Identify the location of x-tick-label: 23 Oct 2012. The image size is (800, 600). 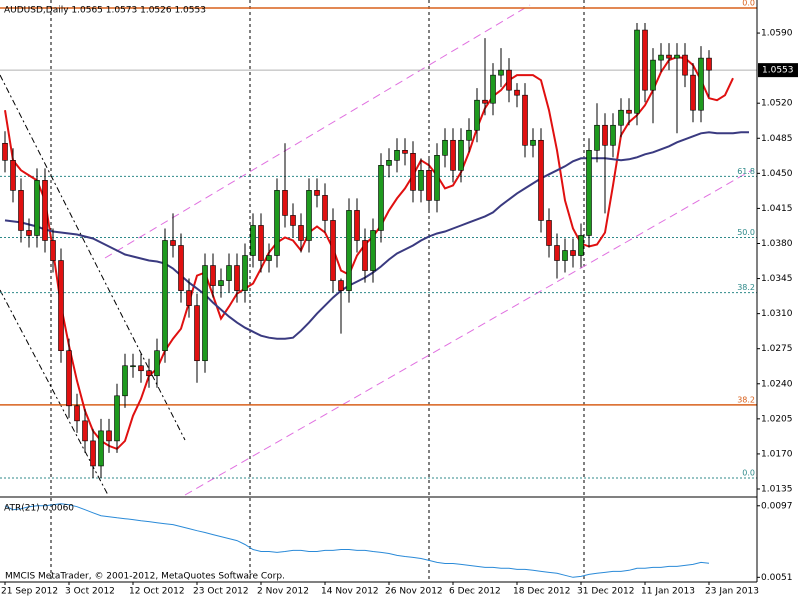
(221, 592).